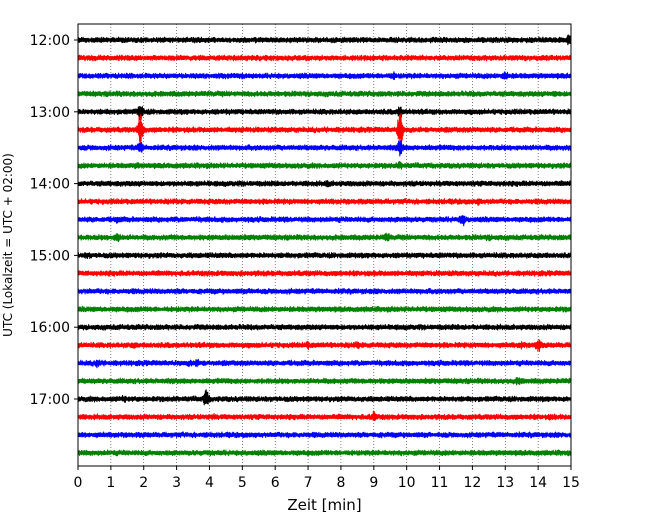  I want to click on x-tick-label: 13, so click(505, 483).